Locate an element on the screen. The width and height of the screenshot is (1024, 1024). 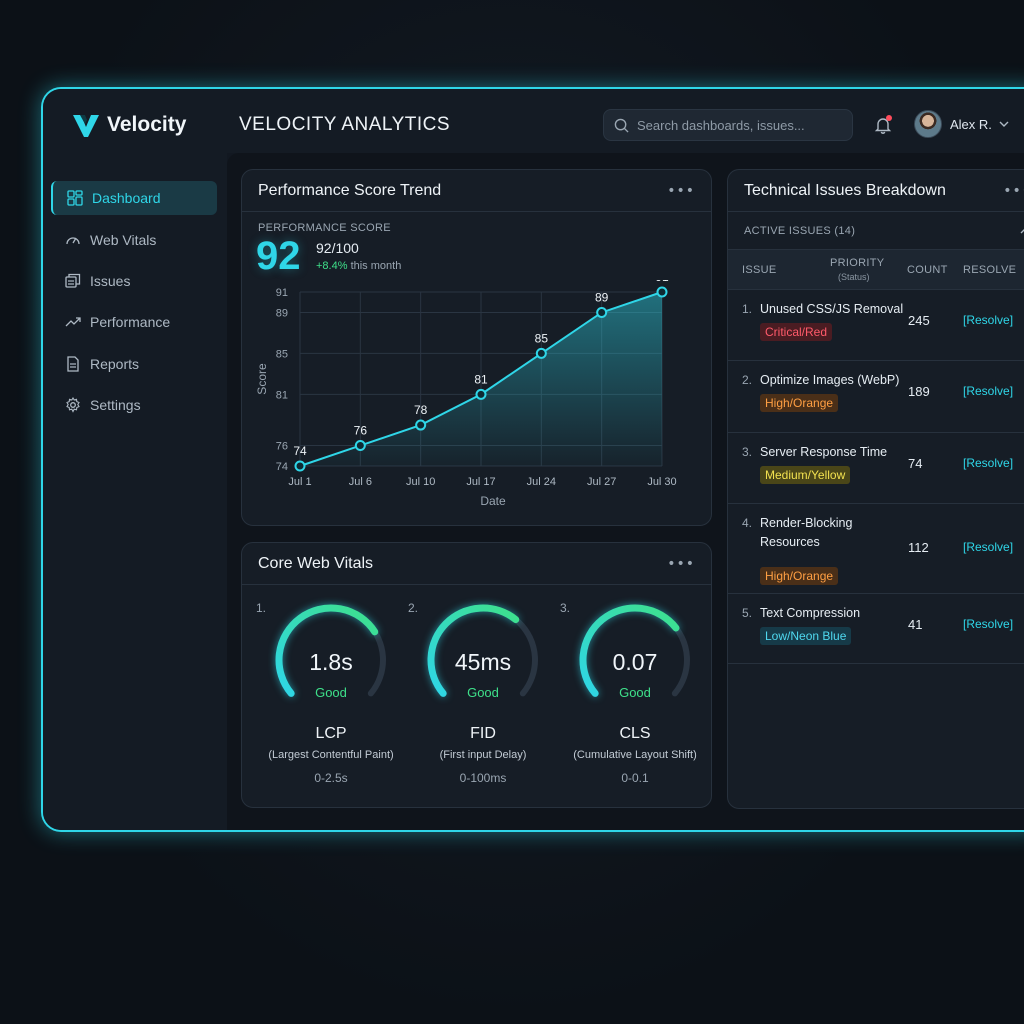
sidebar-item-web-vitals: Web Vitals is located at coordinates (134, 240).